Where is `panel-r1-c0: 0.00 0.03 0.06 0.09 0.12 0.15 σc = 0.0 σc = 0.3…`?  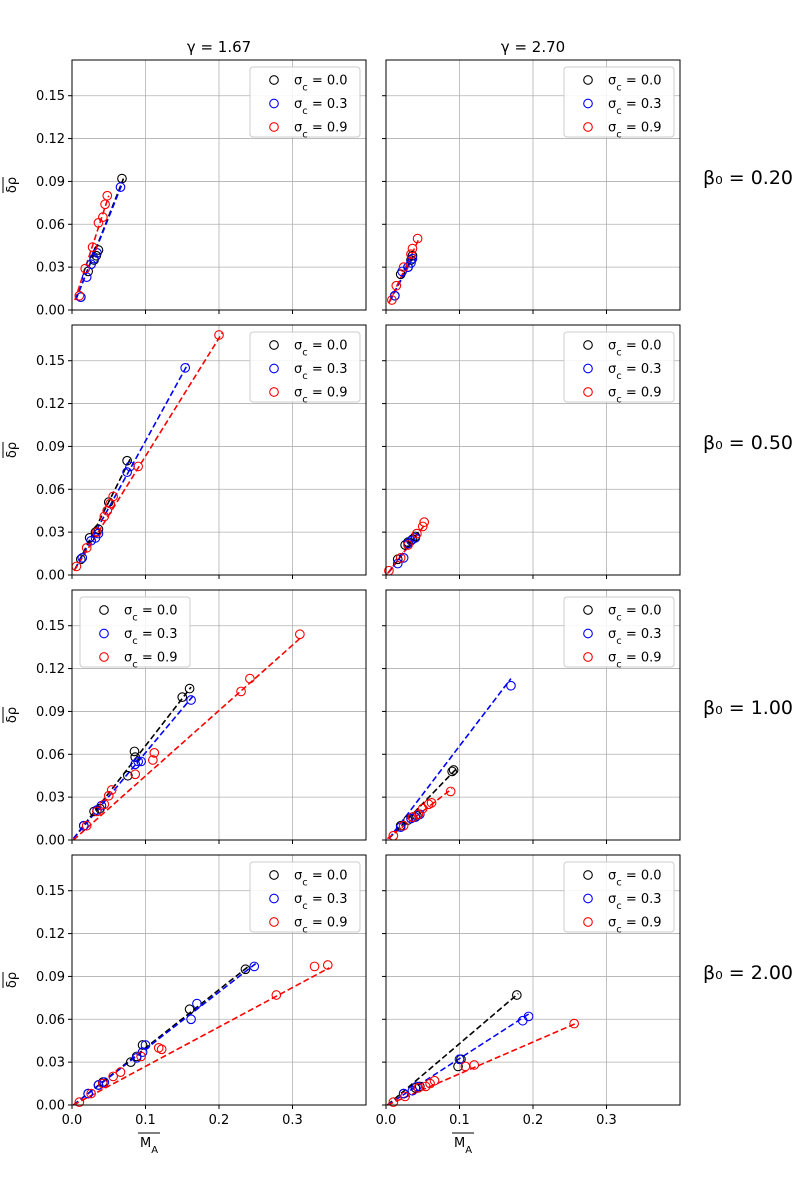 panel-r1-c0: 0.00 0.03 0.06 0.09 0.12 0.15 σc = 0.0 σc = 0.3… is located at coordinates (184, 454).